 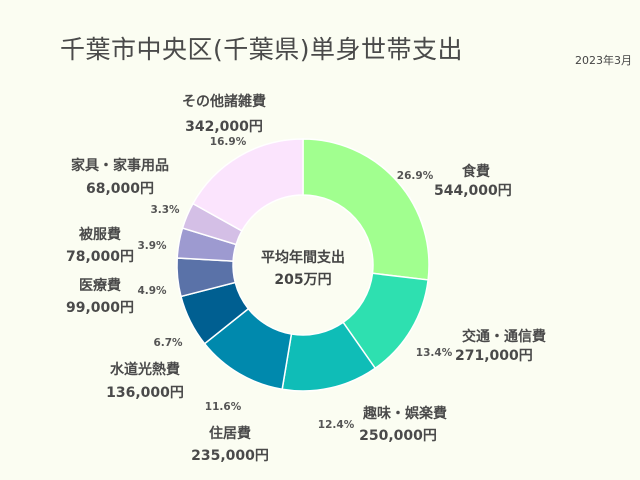 What do you see at coordinates (145, 369) in the screenshot?
I see `category-label-5: 水道光熱費` at bounding box center [145, 369].